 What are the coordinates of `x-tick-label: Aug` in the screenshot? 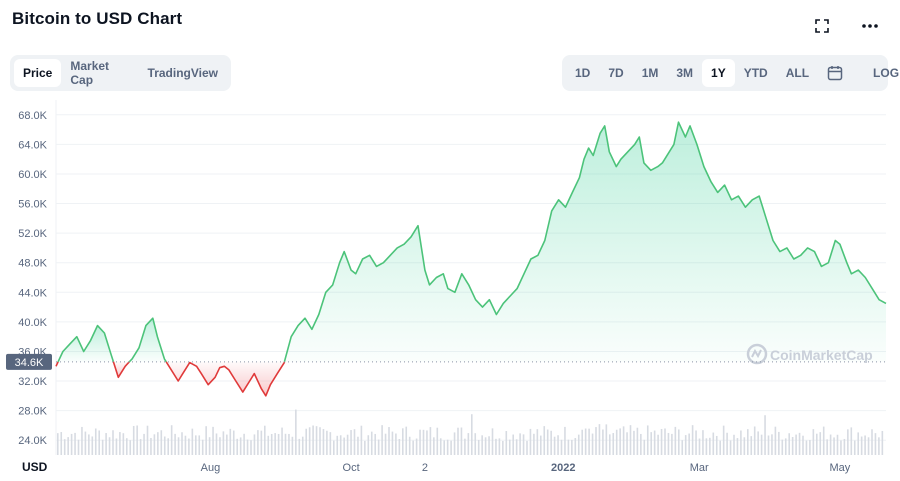 It's located at (211, 468).